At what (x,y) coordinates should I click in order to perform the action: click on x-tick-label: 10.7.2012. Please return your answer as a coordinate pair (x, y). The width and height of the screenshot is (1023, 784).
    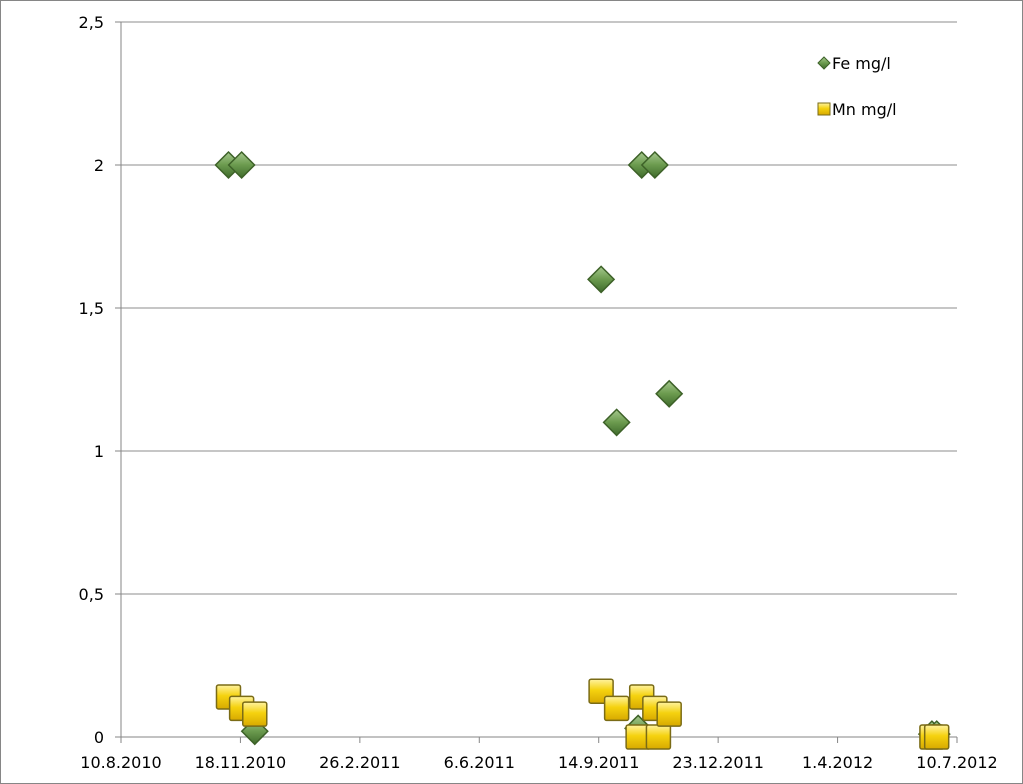
    Looking at the image, I should click on (956, 762).